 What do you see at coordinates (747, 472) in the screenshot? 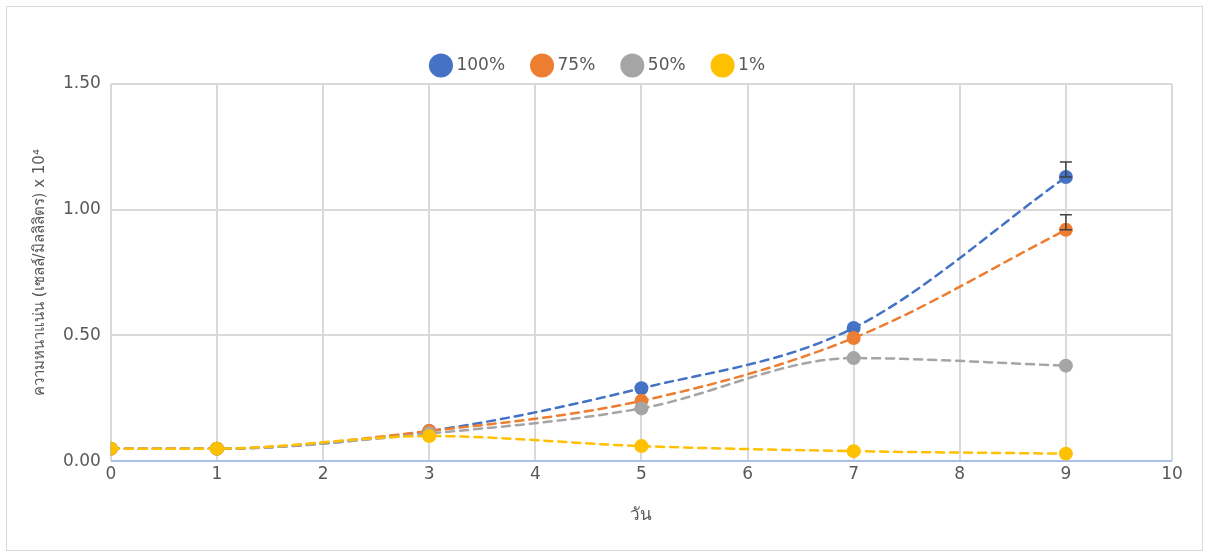
I see `x-tick-label: 6` at bounding box center [747, 472].